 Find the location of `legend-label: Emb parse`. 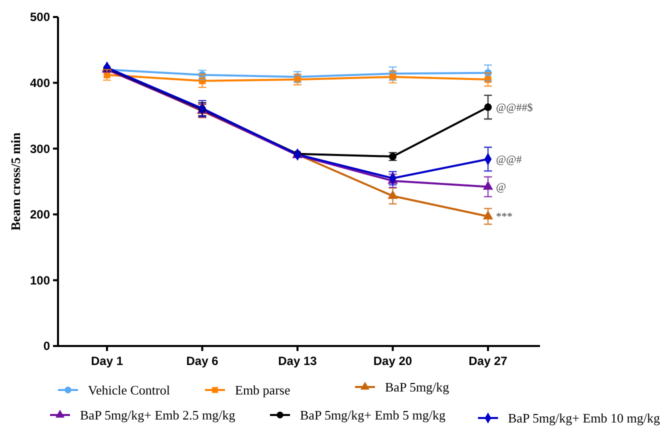

legend-label: Emb parse is located at coordinates (262, 390).